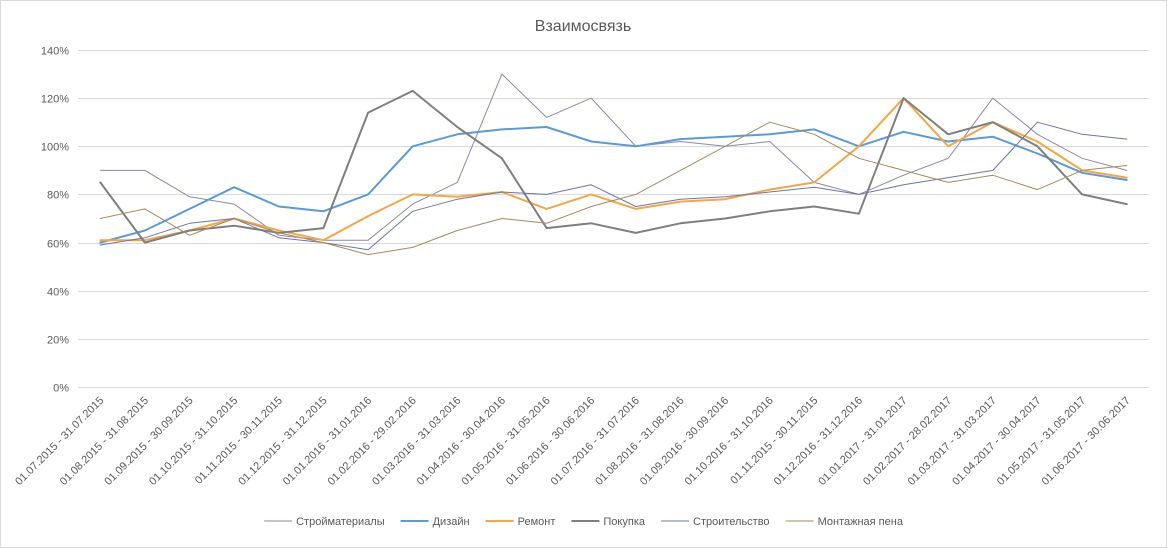  What do you see at coordinates (684, 441) in the screenshot?
I see `x-tick-label: 01.09.2016 - 30.09.2016` at bounding box center [684, 441].